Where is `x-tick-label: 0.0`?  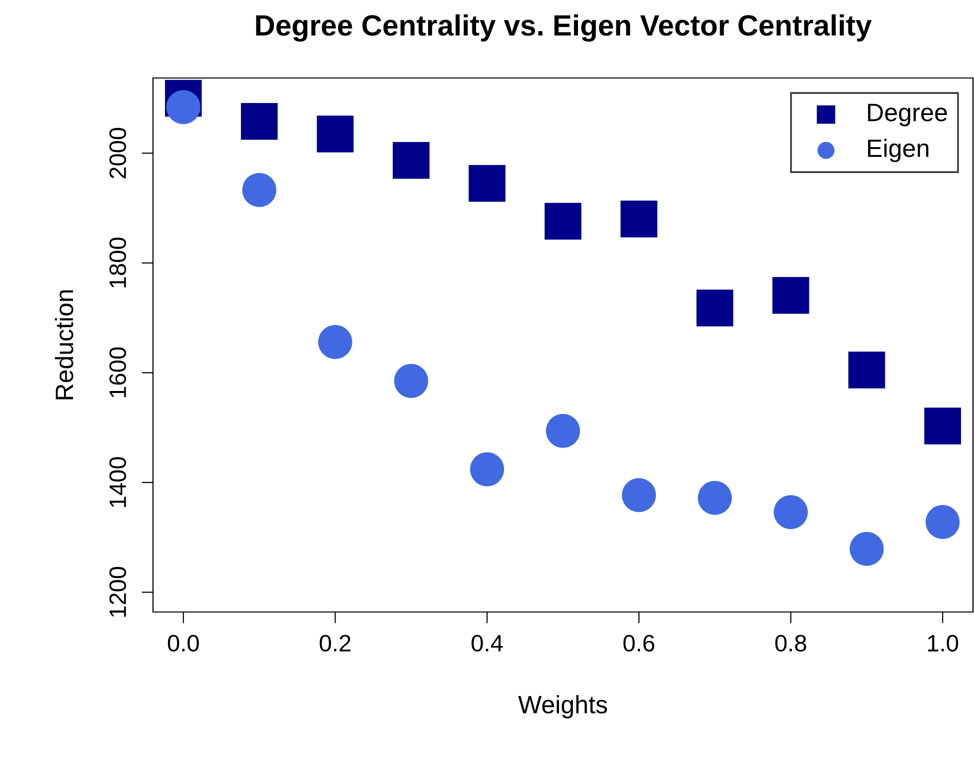
x-tick-label: 0.0 is located at coordinates (183, 643).